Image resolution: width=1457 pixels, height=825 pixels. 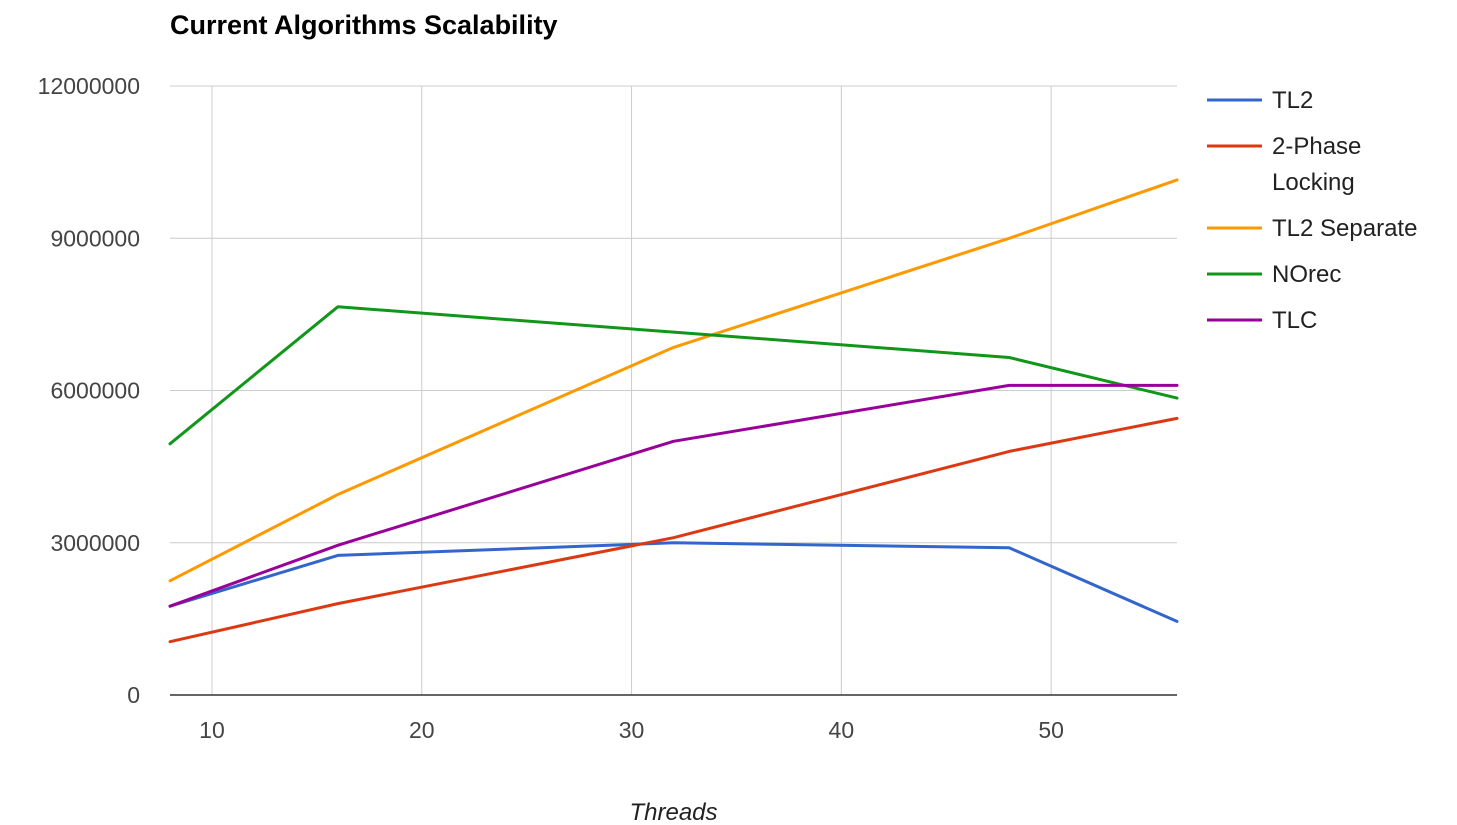 What do you see at coordinates (212, 730) in the screenshot?
I see `x-tick-label: 10` at bounding box center [212, 730].